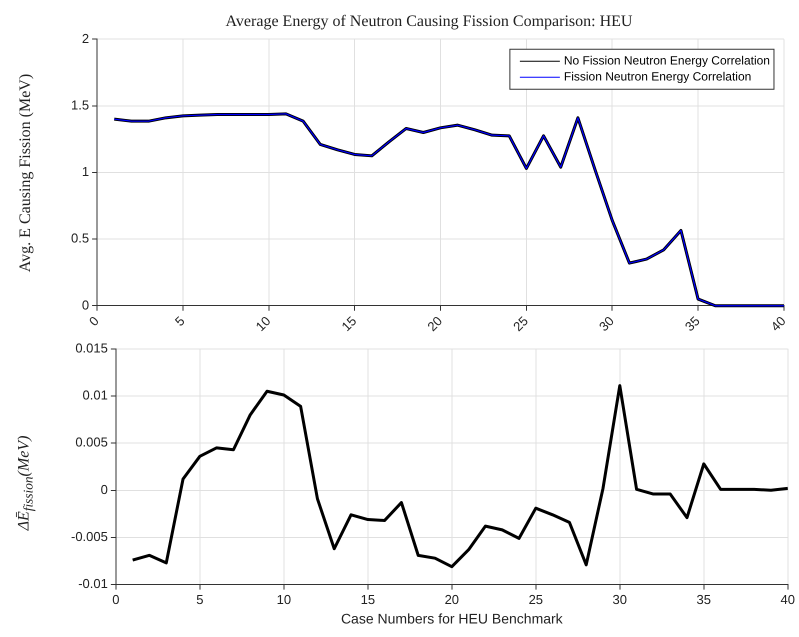 The image size is (799, 637). What do you see at coordinates (91, 348) in the screenshot?
I see `y-tick-label: 0.015` at bounding box center [91, 348].